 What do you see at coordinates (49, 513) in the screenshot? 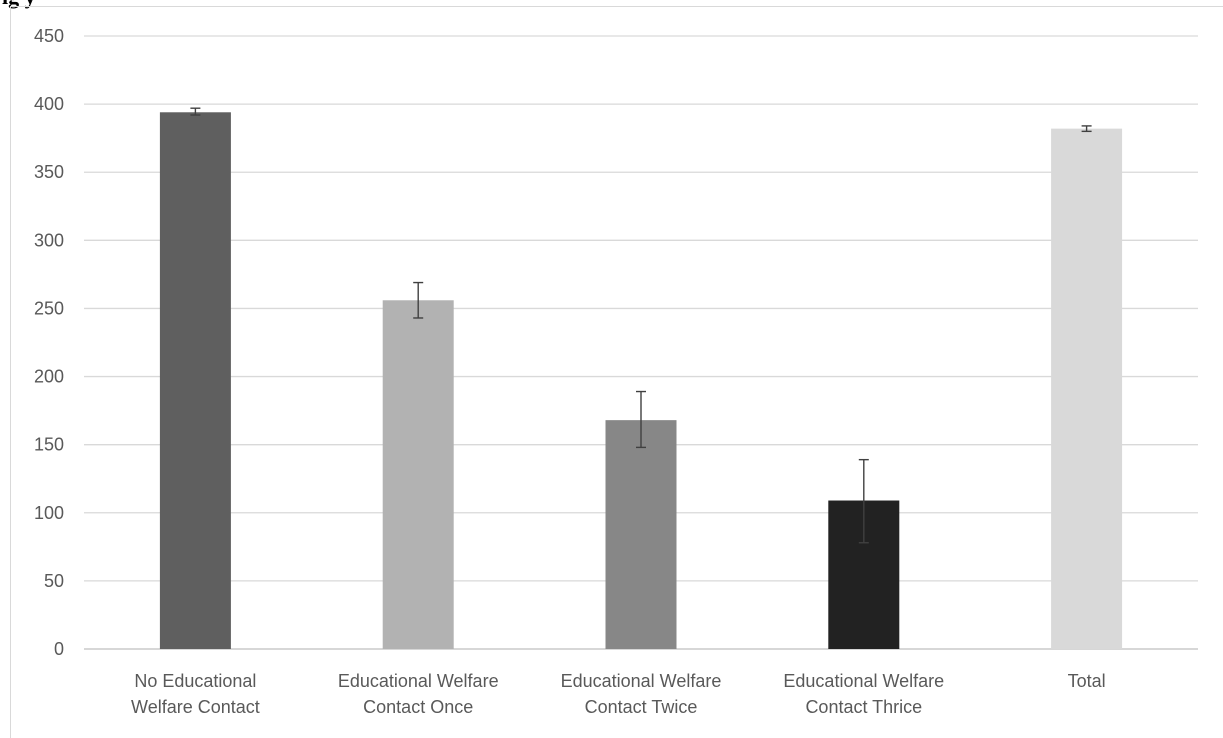
I see `y-tick-label: 100` at bounding box center [49, 513].